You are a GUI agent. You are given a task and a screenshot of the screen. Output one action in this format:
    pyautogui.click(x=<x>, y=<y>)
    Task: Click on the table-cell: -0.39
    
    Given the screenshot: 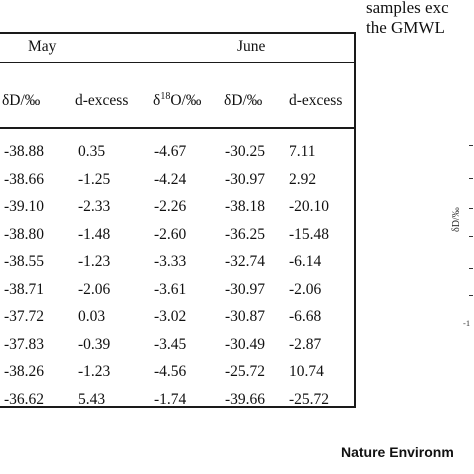 What is the action you would take?
    pyautogui.click(x=94, y=344)
    